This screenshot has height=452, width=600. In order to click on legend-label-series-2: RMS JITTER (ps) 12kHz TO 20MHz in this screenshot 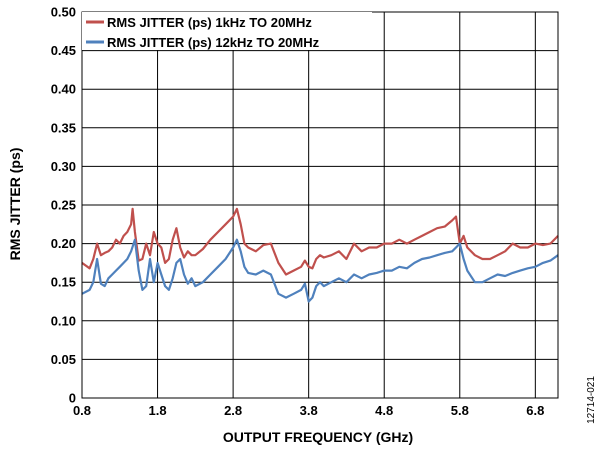, I will do `click(213, 42)`.